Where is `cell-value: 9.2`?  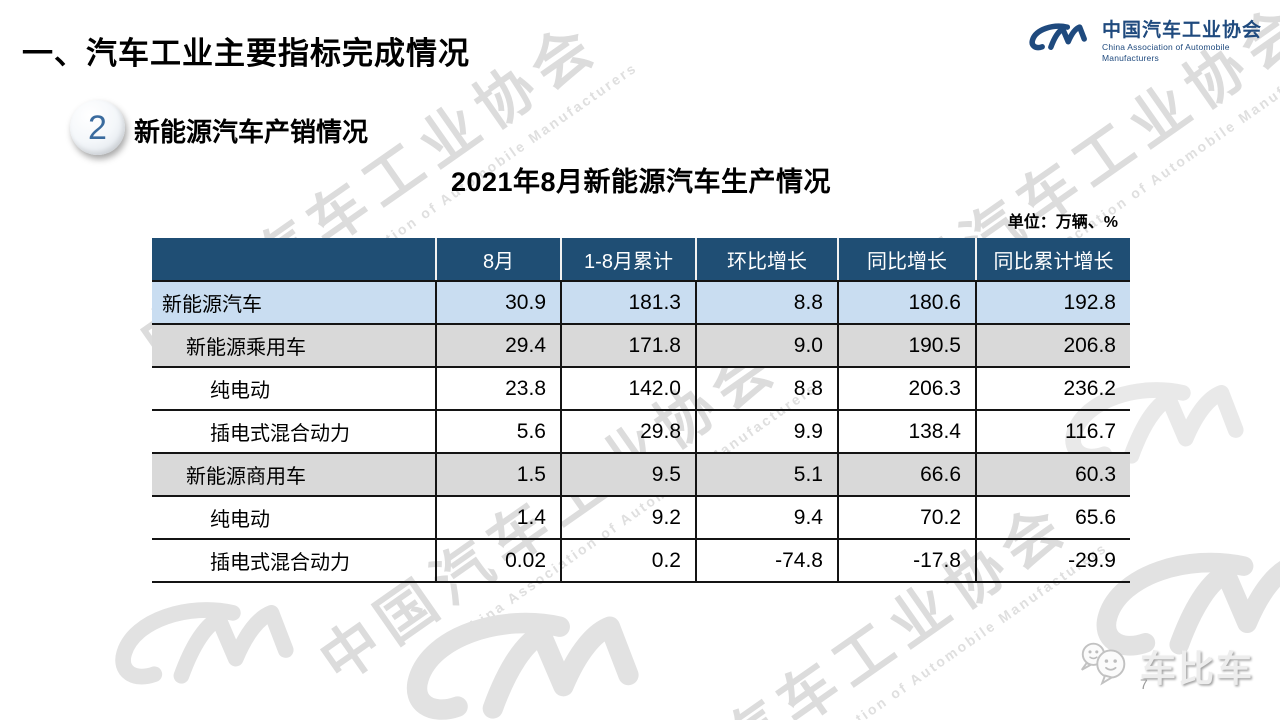
cell-value: 9.2 is located at coordinates (627, 517).